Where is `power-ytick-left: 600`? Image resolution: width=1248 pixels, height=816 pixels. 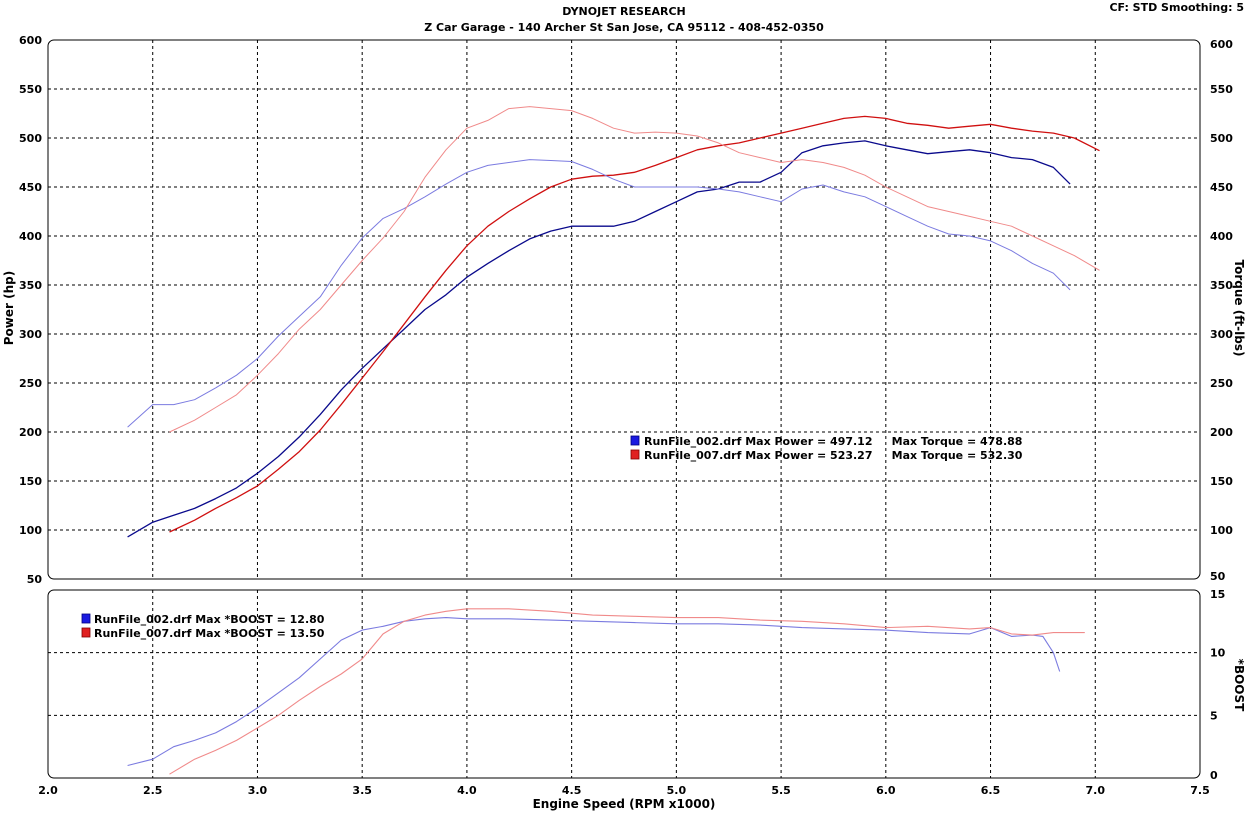 power-ytick-left: 600 is located at coordinates (30, 40).